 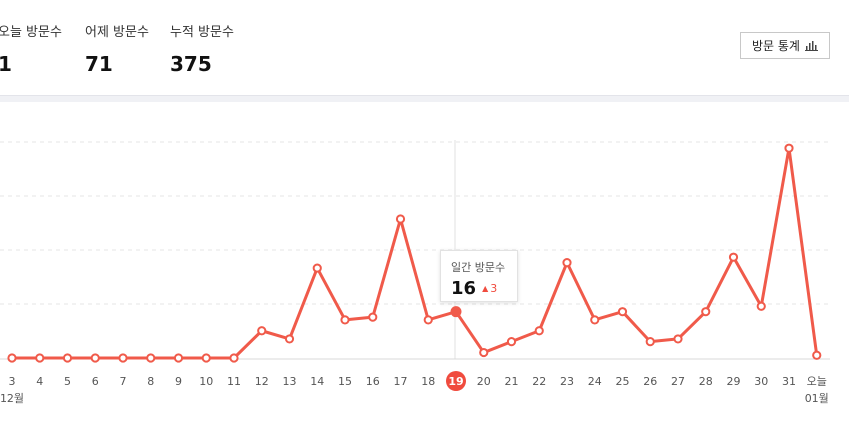 What do you see at coordinates (67, 381) in the screenshot?
I see `tick-label-5: 5` at bounding box center [67, 381].